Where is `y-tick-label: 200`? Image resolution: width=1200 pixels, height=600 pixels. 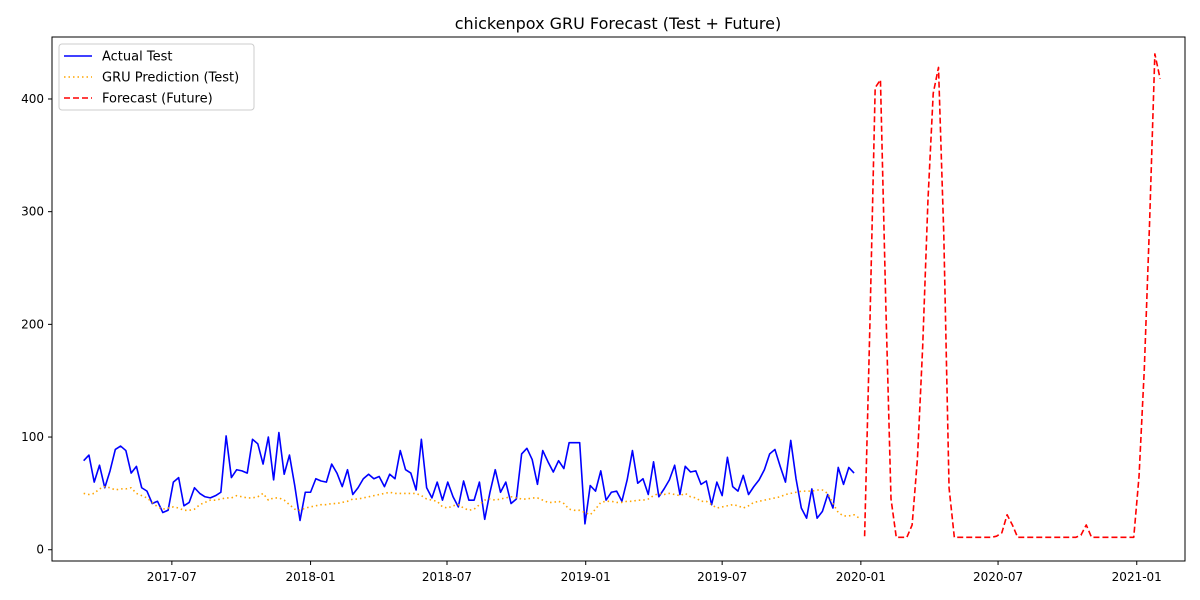 y-tick-label: 200 is located at coordinates (32, 324).